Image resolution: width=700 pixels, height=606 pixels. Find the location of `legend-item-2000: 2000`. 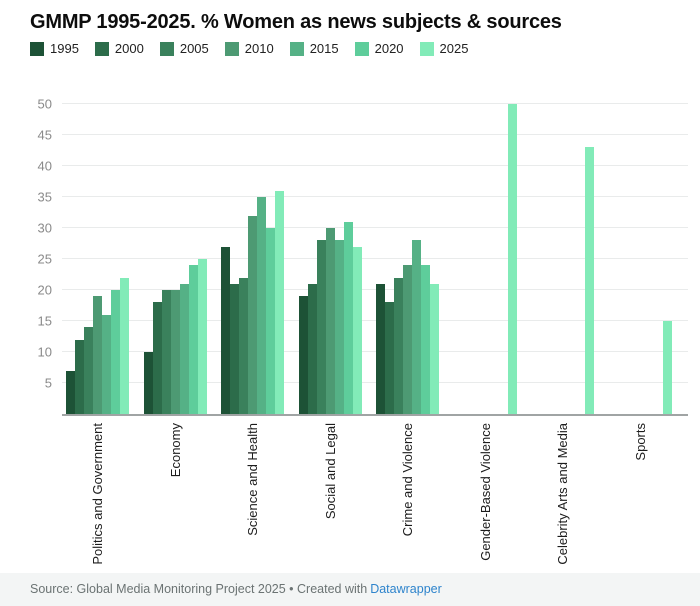

legend-item-2000: 2000 is located at coordinates (119, 48).